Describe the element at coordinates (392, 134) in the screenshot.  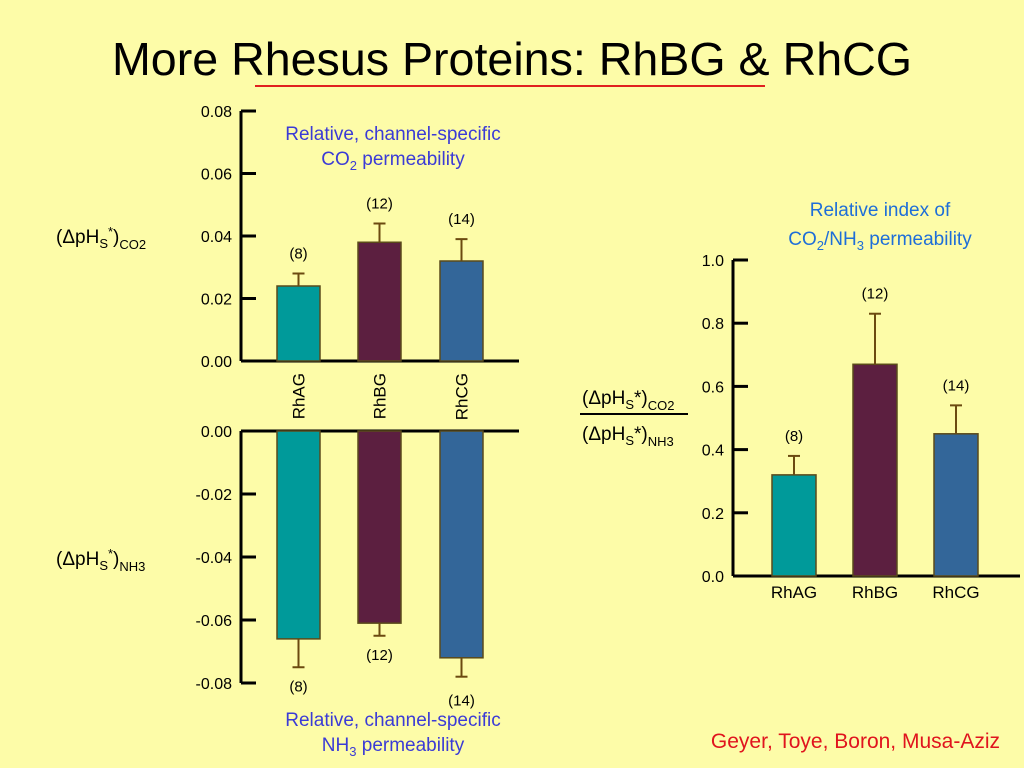
I see `co2-chart-title-line1: Relative, channel-specific` at that location.